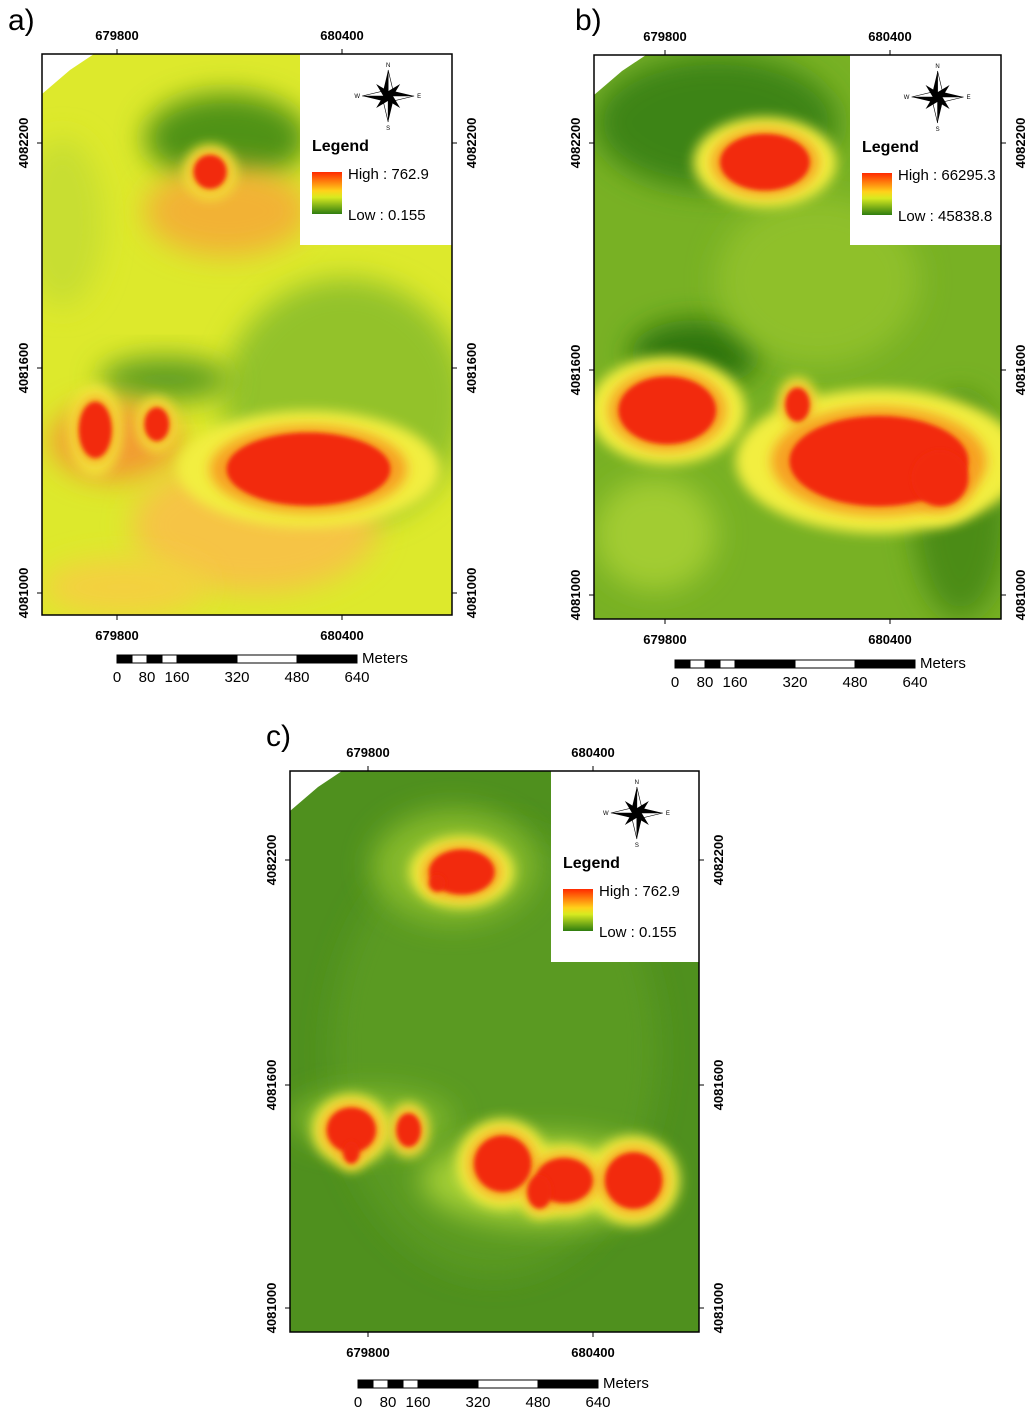 The height and width of the screenshot is (1415, 1029). Describe the element at coordinates (945, 216) in the screenshot. I see `legend-low: Low : 45838.8` at that location.